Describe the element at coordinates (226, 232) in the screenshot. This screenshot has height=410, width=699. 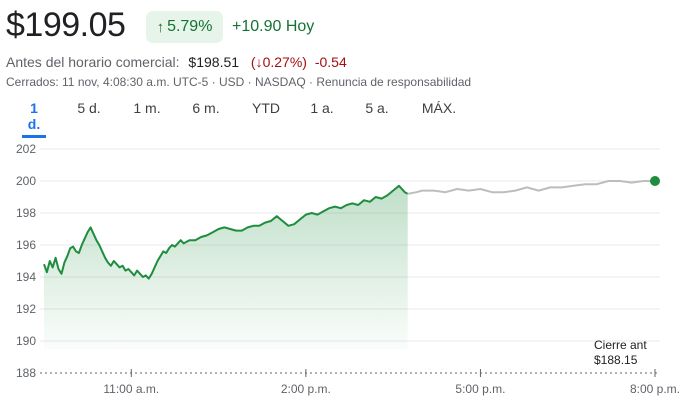
I see `price-line-regular` at that location.